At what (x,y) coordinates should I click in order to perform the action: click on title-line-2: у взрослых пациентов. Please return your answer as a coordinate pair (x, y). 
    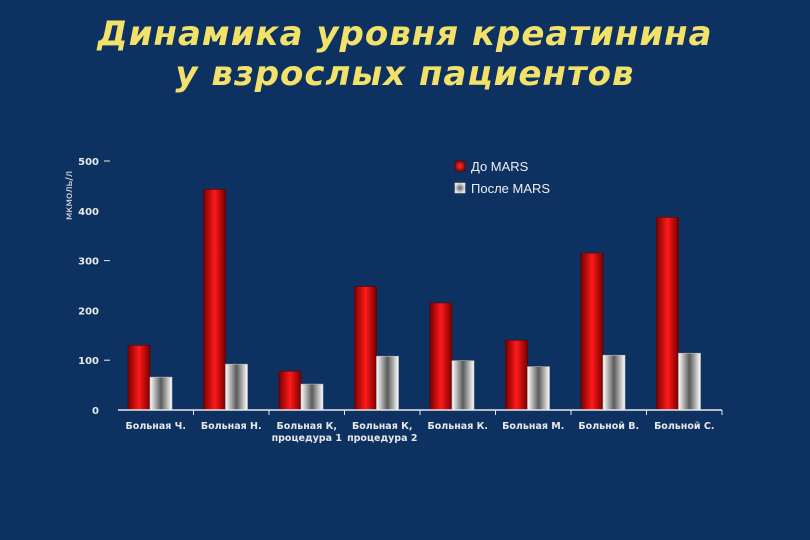
    Looking at the image, I should click on (405, 74).